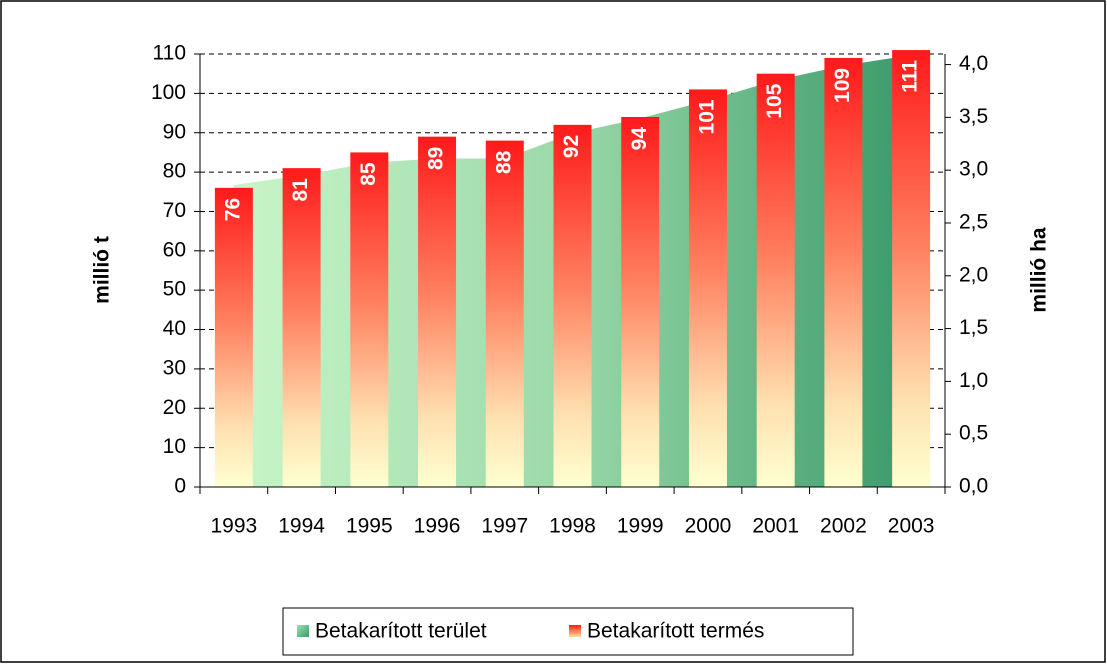 Image resolution: width=1107 pixels, height=664 pixels. What do you see at coordinates (911, 526) in the screenshot?
I see `x-tick-label: 2003` at bounding box center [911, 526].